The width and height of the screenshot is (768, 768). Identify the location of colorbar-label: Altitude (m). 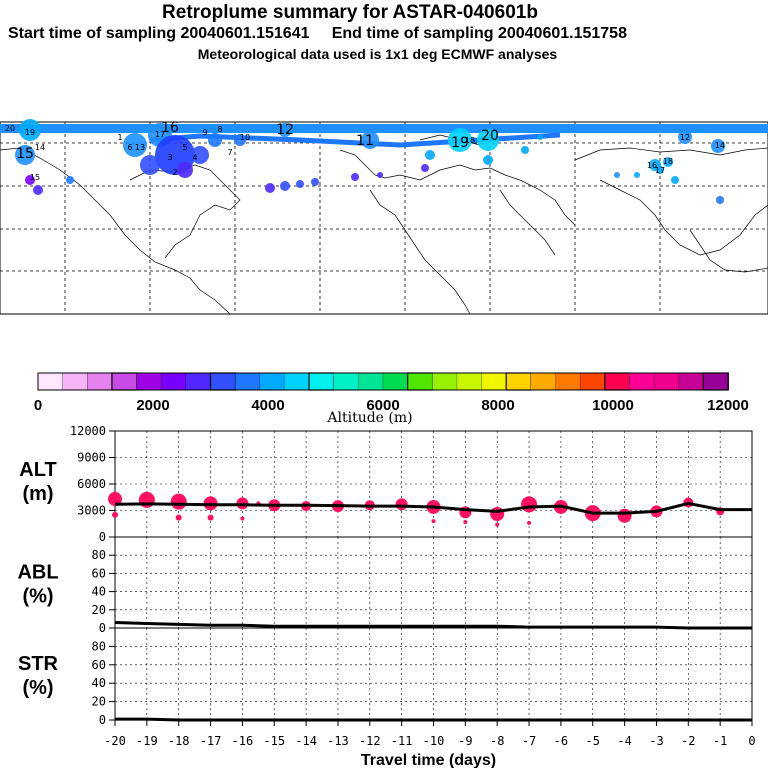
(369, 418).